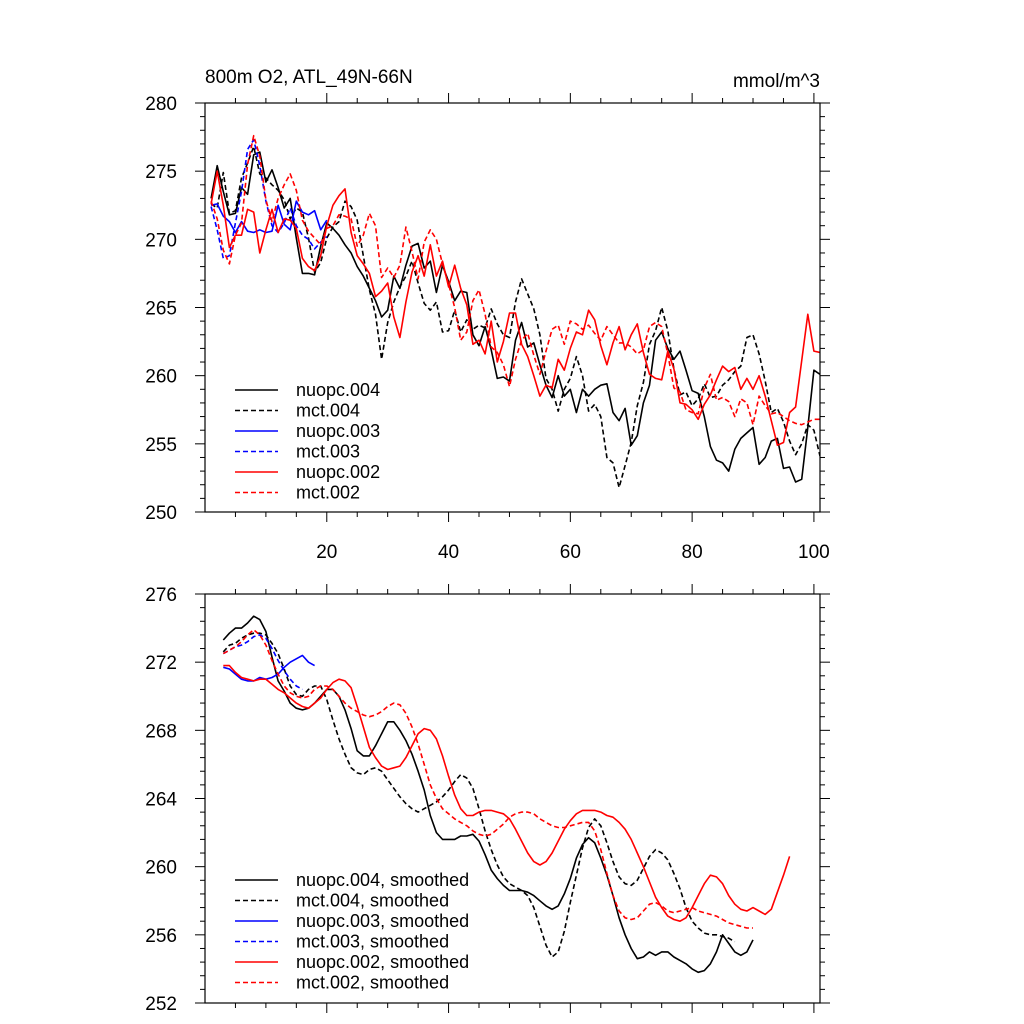 Image resolution: width=1024 pixels, height=1024 pixels. I want to click on legend-label: mct.003, smoothed, so click(372, 942).